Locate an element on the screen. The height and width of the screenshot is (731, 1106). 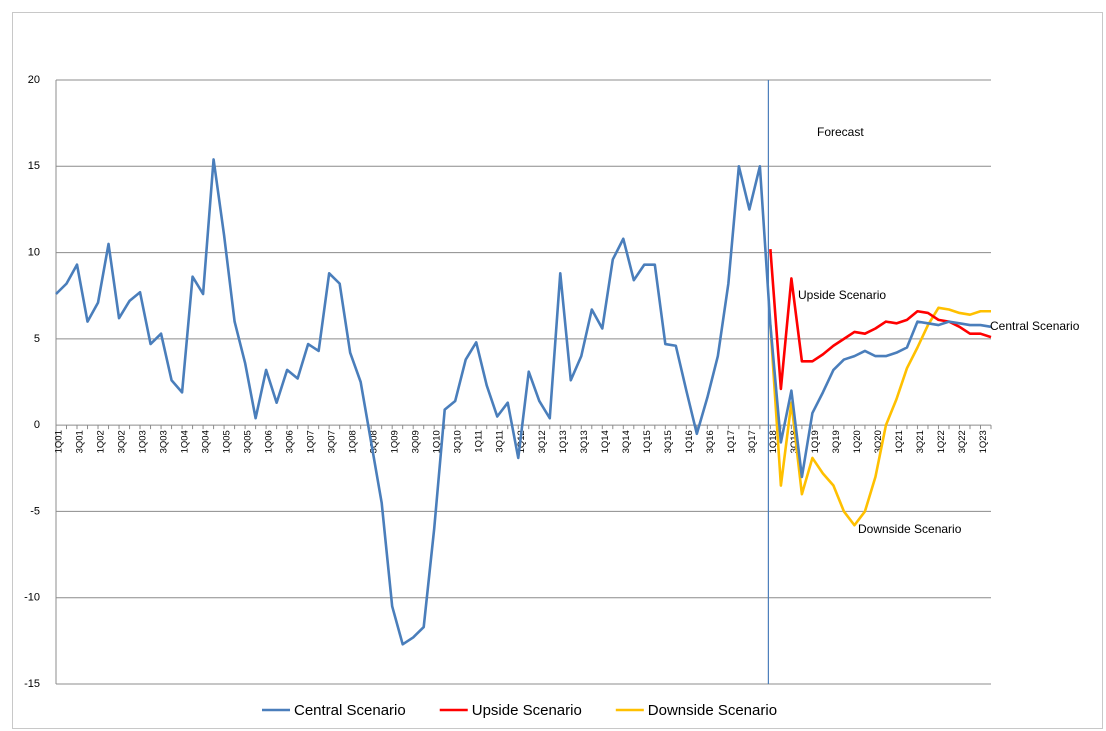
x-tick-label: 3Q13 is located at coordinates (584, 441).